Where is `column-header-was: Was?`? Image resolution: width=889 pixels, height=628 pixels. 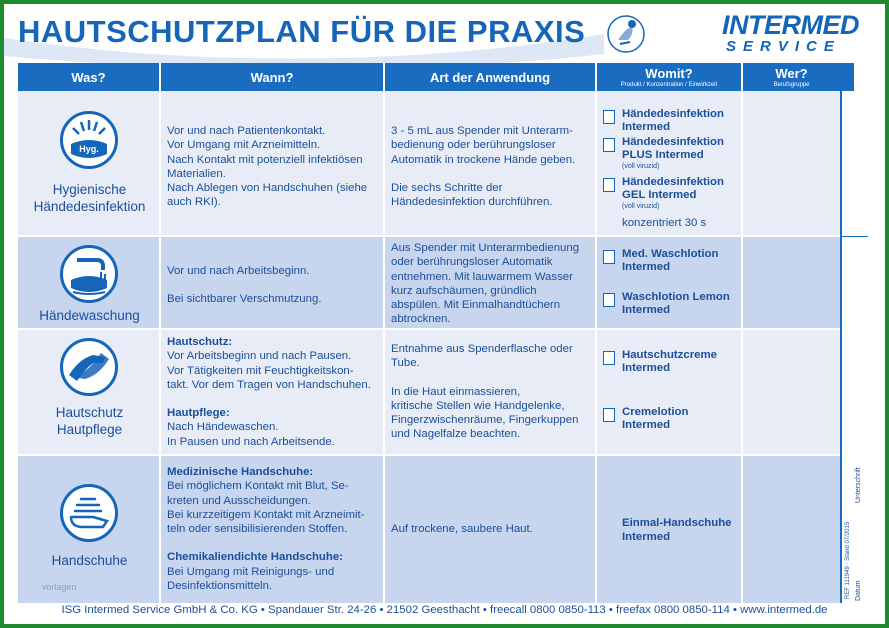 column-header-was: Was? is located at coordinates (89, 77).